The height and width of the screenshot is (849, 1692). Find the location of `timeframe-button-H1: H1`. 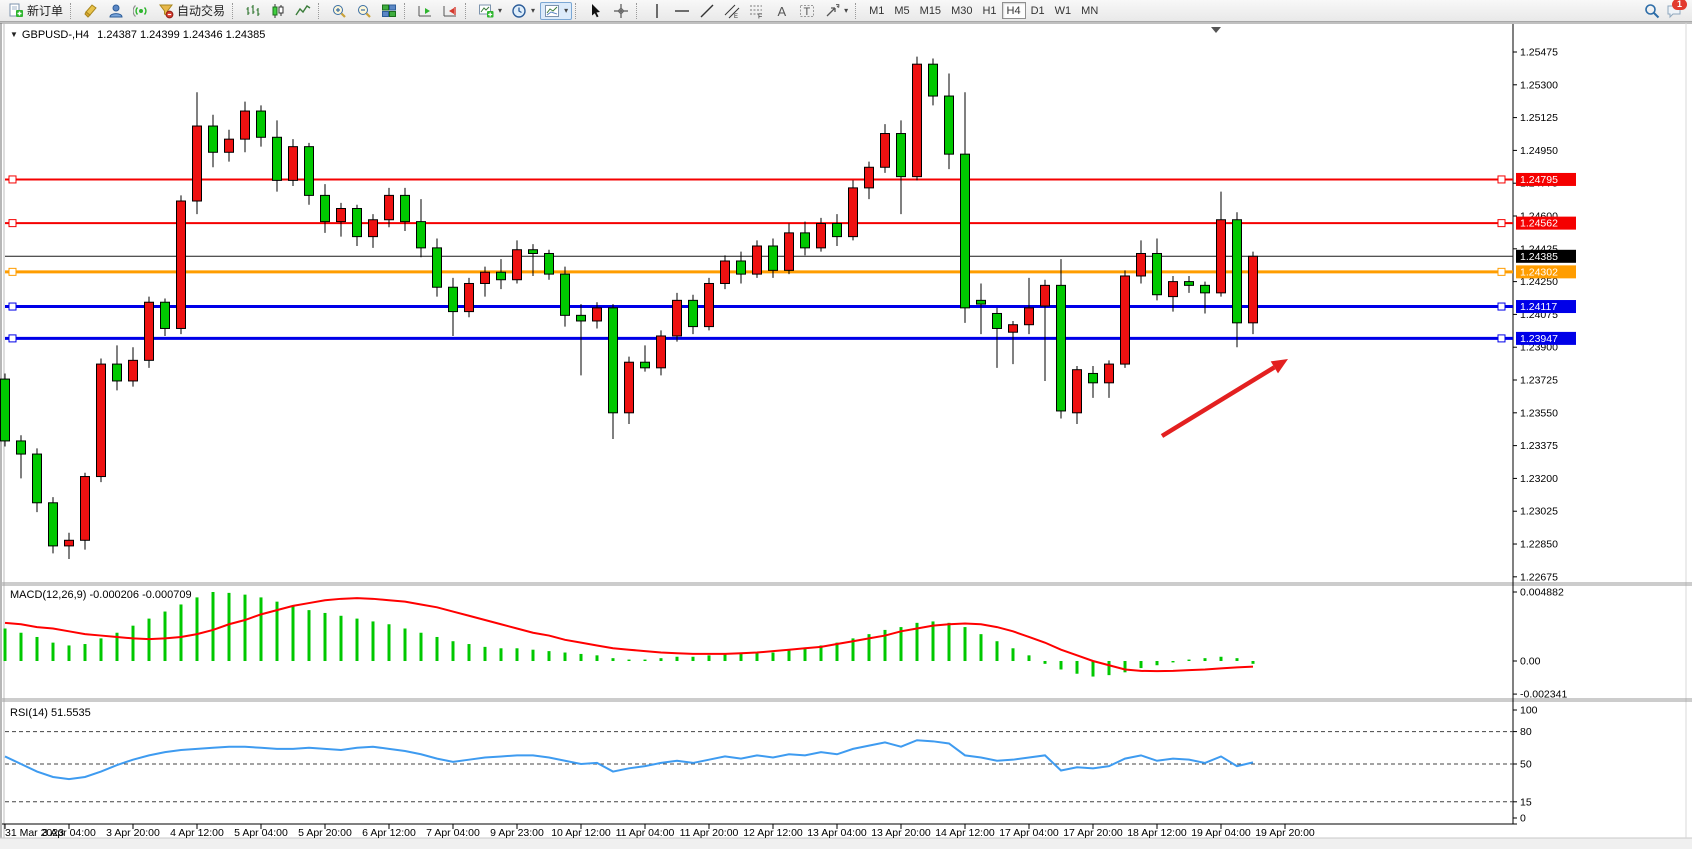

timeframe-button-H1: H1 is located at coordinates (989, 11).